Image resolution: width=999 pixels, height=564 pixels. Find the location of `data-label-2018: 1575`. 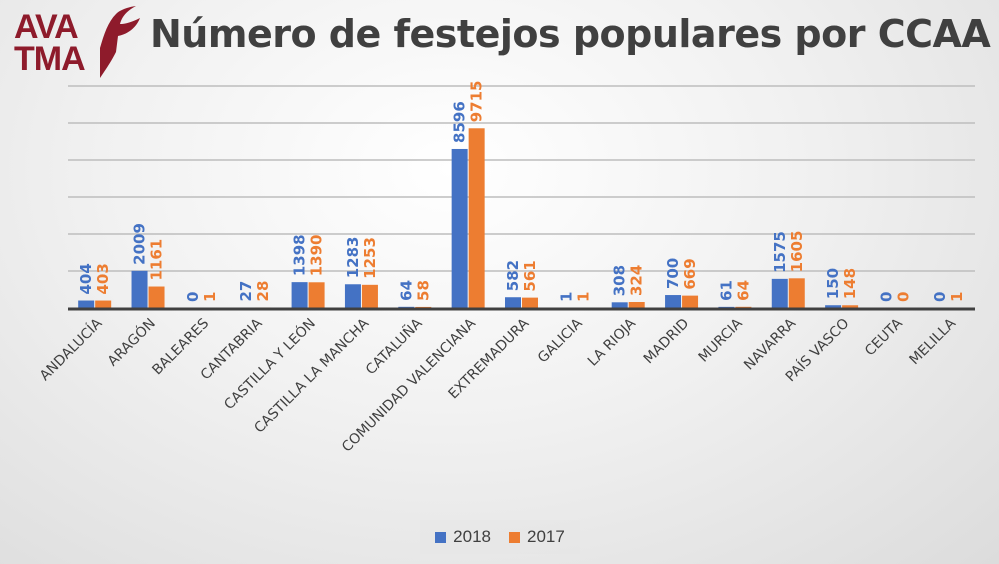

data-label-2018: 1575 is located at coordinates (780, 252).